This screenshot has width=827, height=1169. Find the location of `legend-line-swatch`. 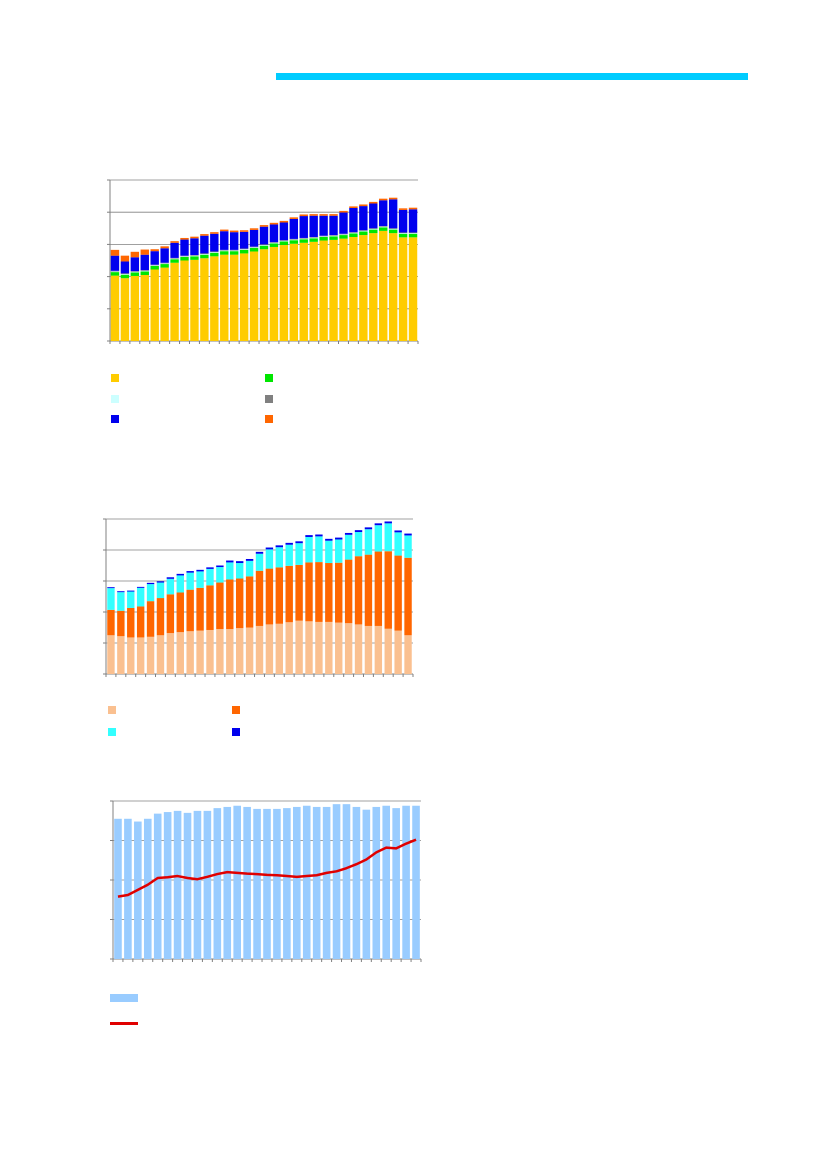

legend-line-swatch is located at coordinates (124, 1023).